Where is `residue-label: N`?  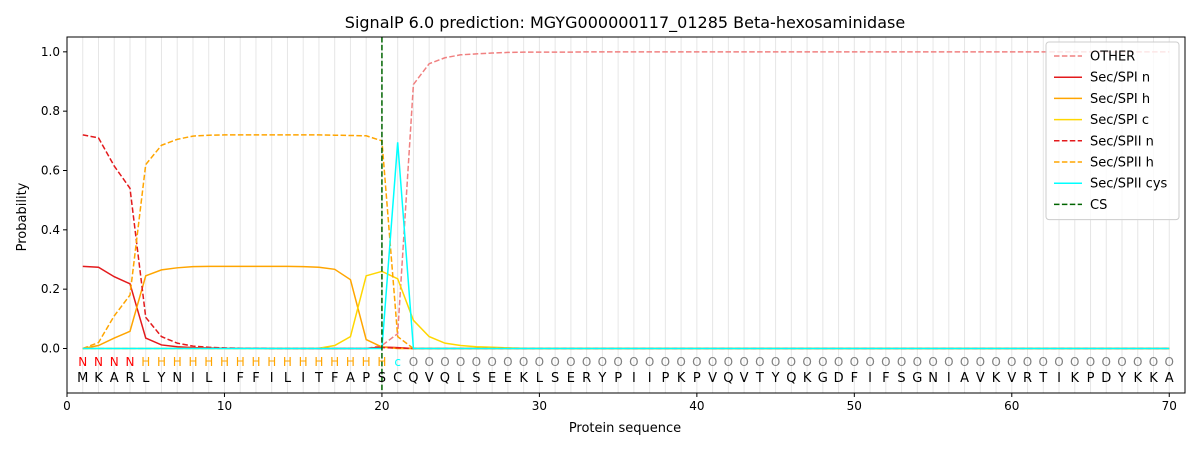 residue-label: N is located at coordinates (933, 378).